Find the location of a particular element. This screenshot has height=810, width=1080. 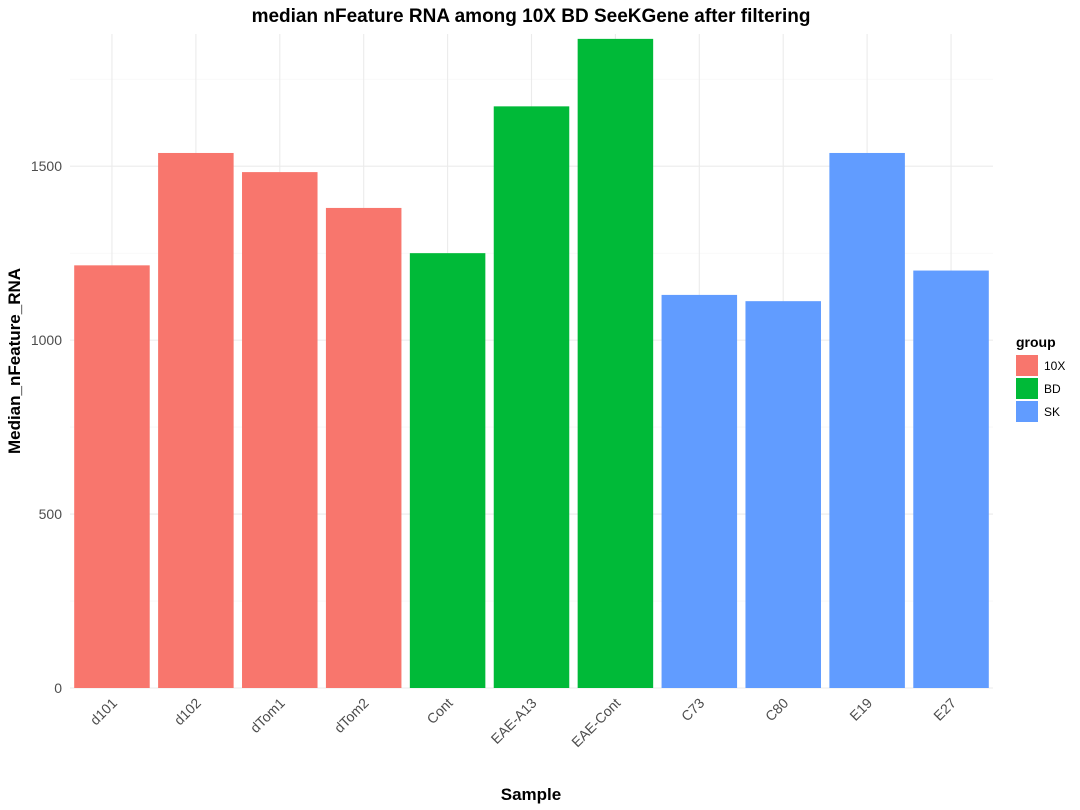

y-axis-title: Median_nFeature_RNA is located at coordinates (14, 361).